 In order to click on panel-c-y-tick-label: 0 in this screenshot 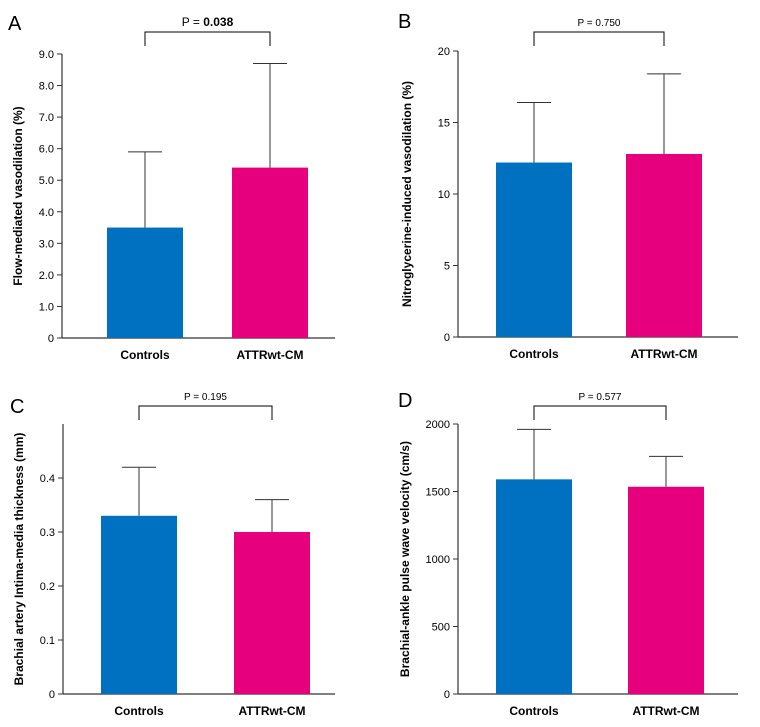, I will do `click(52, 695)`.